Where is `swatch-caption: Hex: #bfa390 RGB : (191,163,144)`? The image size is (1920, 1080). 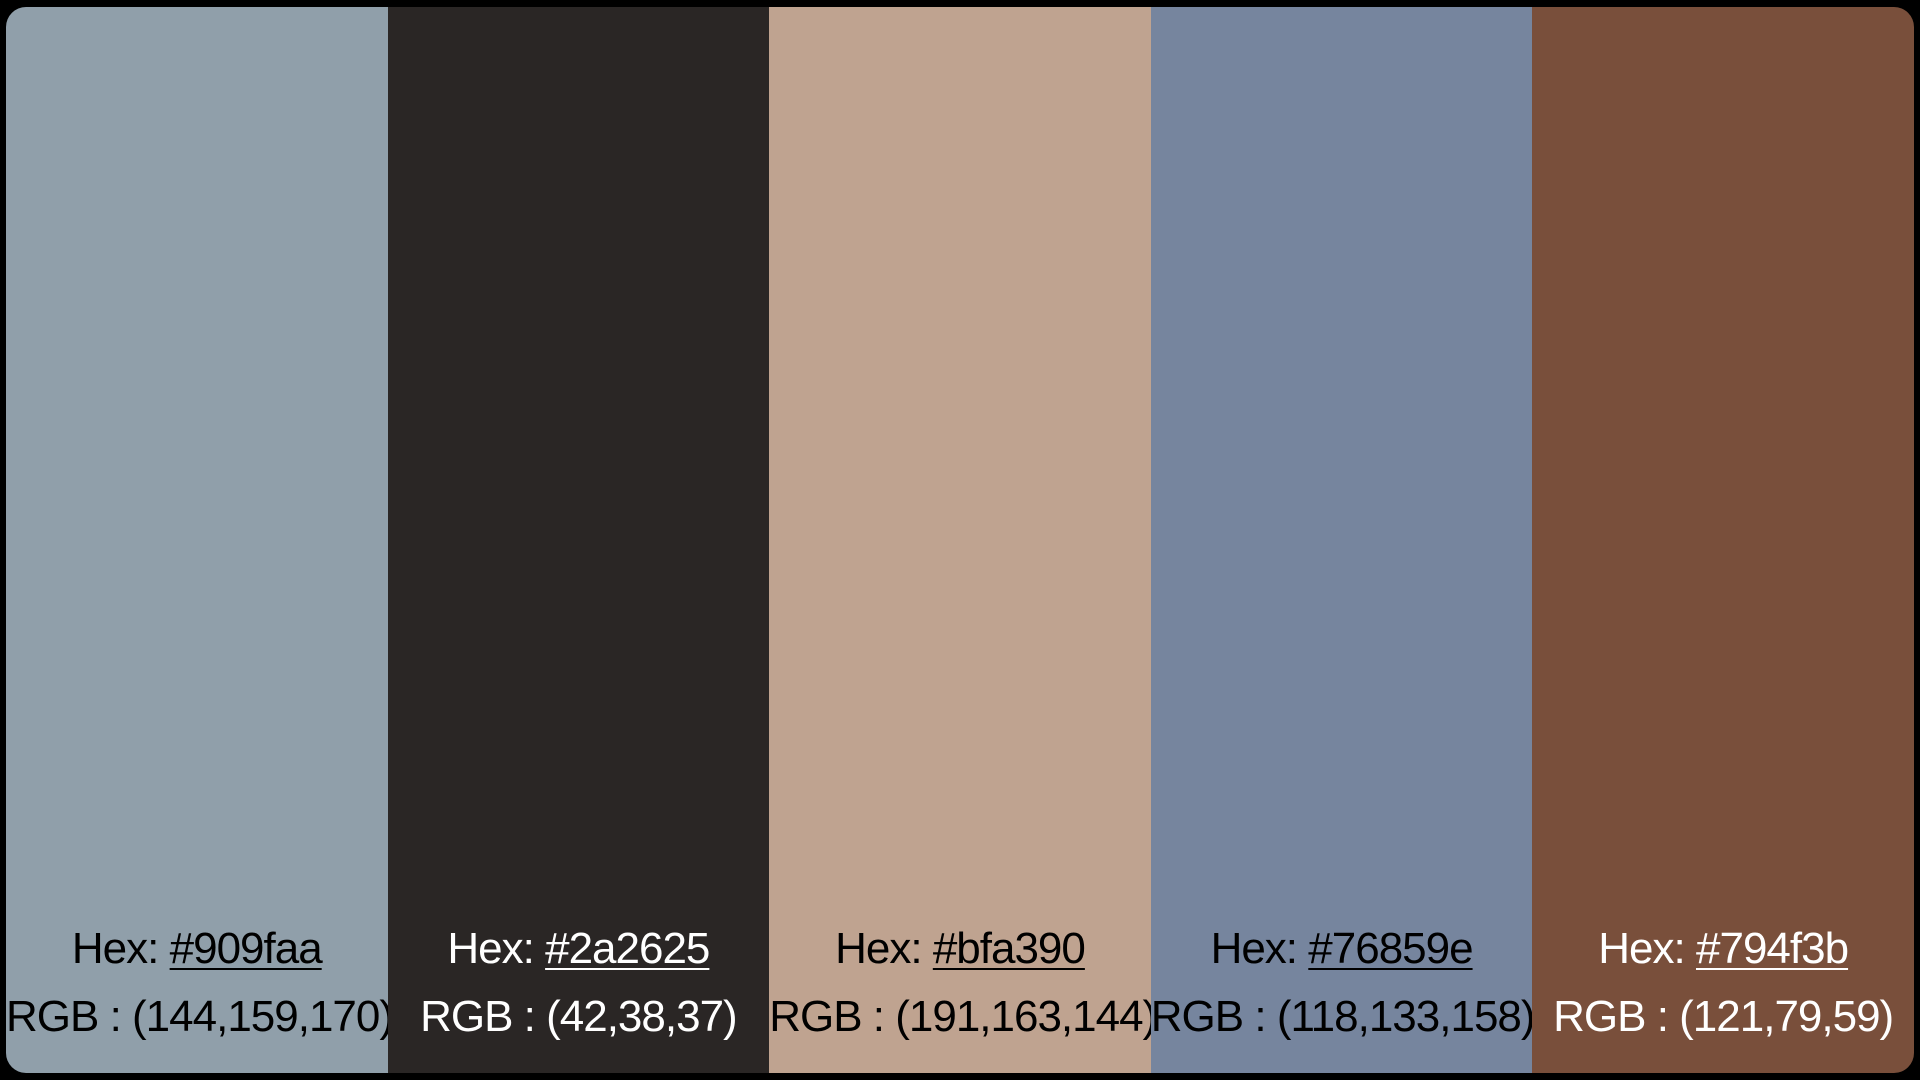
swatch-caption: Hex: #bfa390 RGB : (191,163,144) is located at coordinates (963, 983).